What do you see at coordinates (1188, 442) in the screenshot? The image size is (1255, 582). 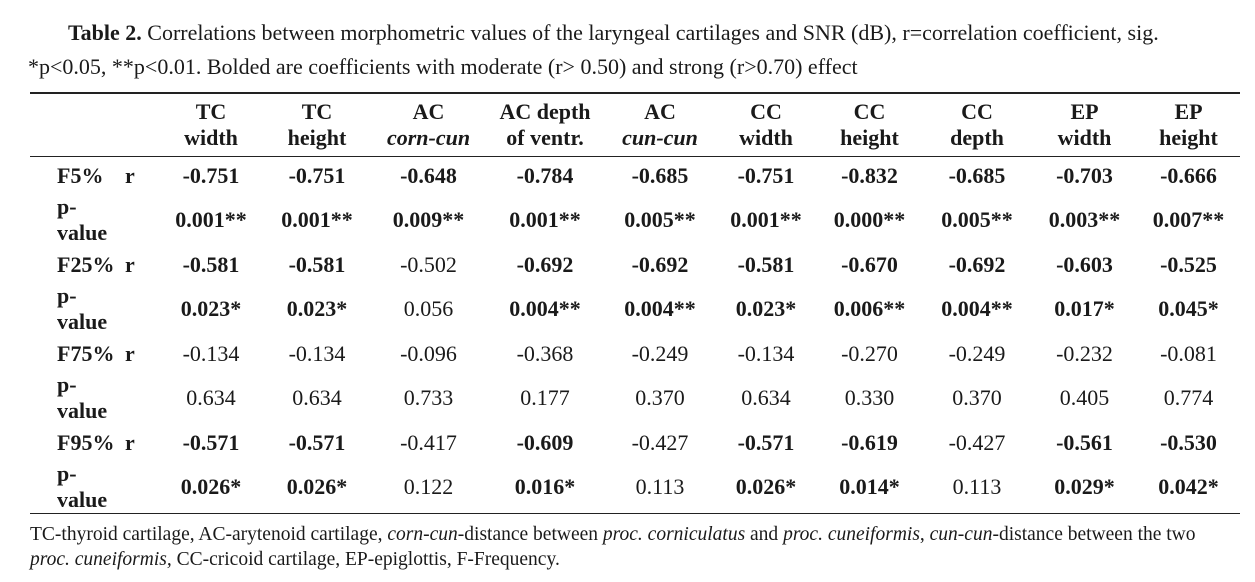 I see `table-cell: -0.530` at bounding box center [1188, 442].